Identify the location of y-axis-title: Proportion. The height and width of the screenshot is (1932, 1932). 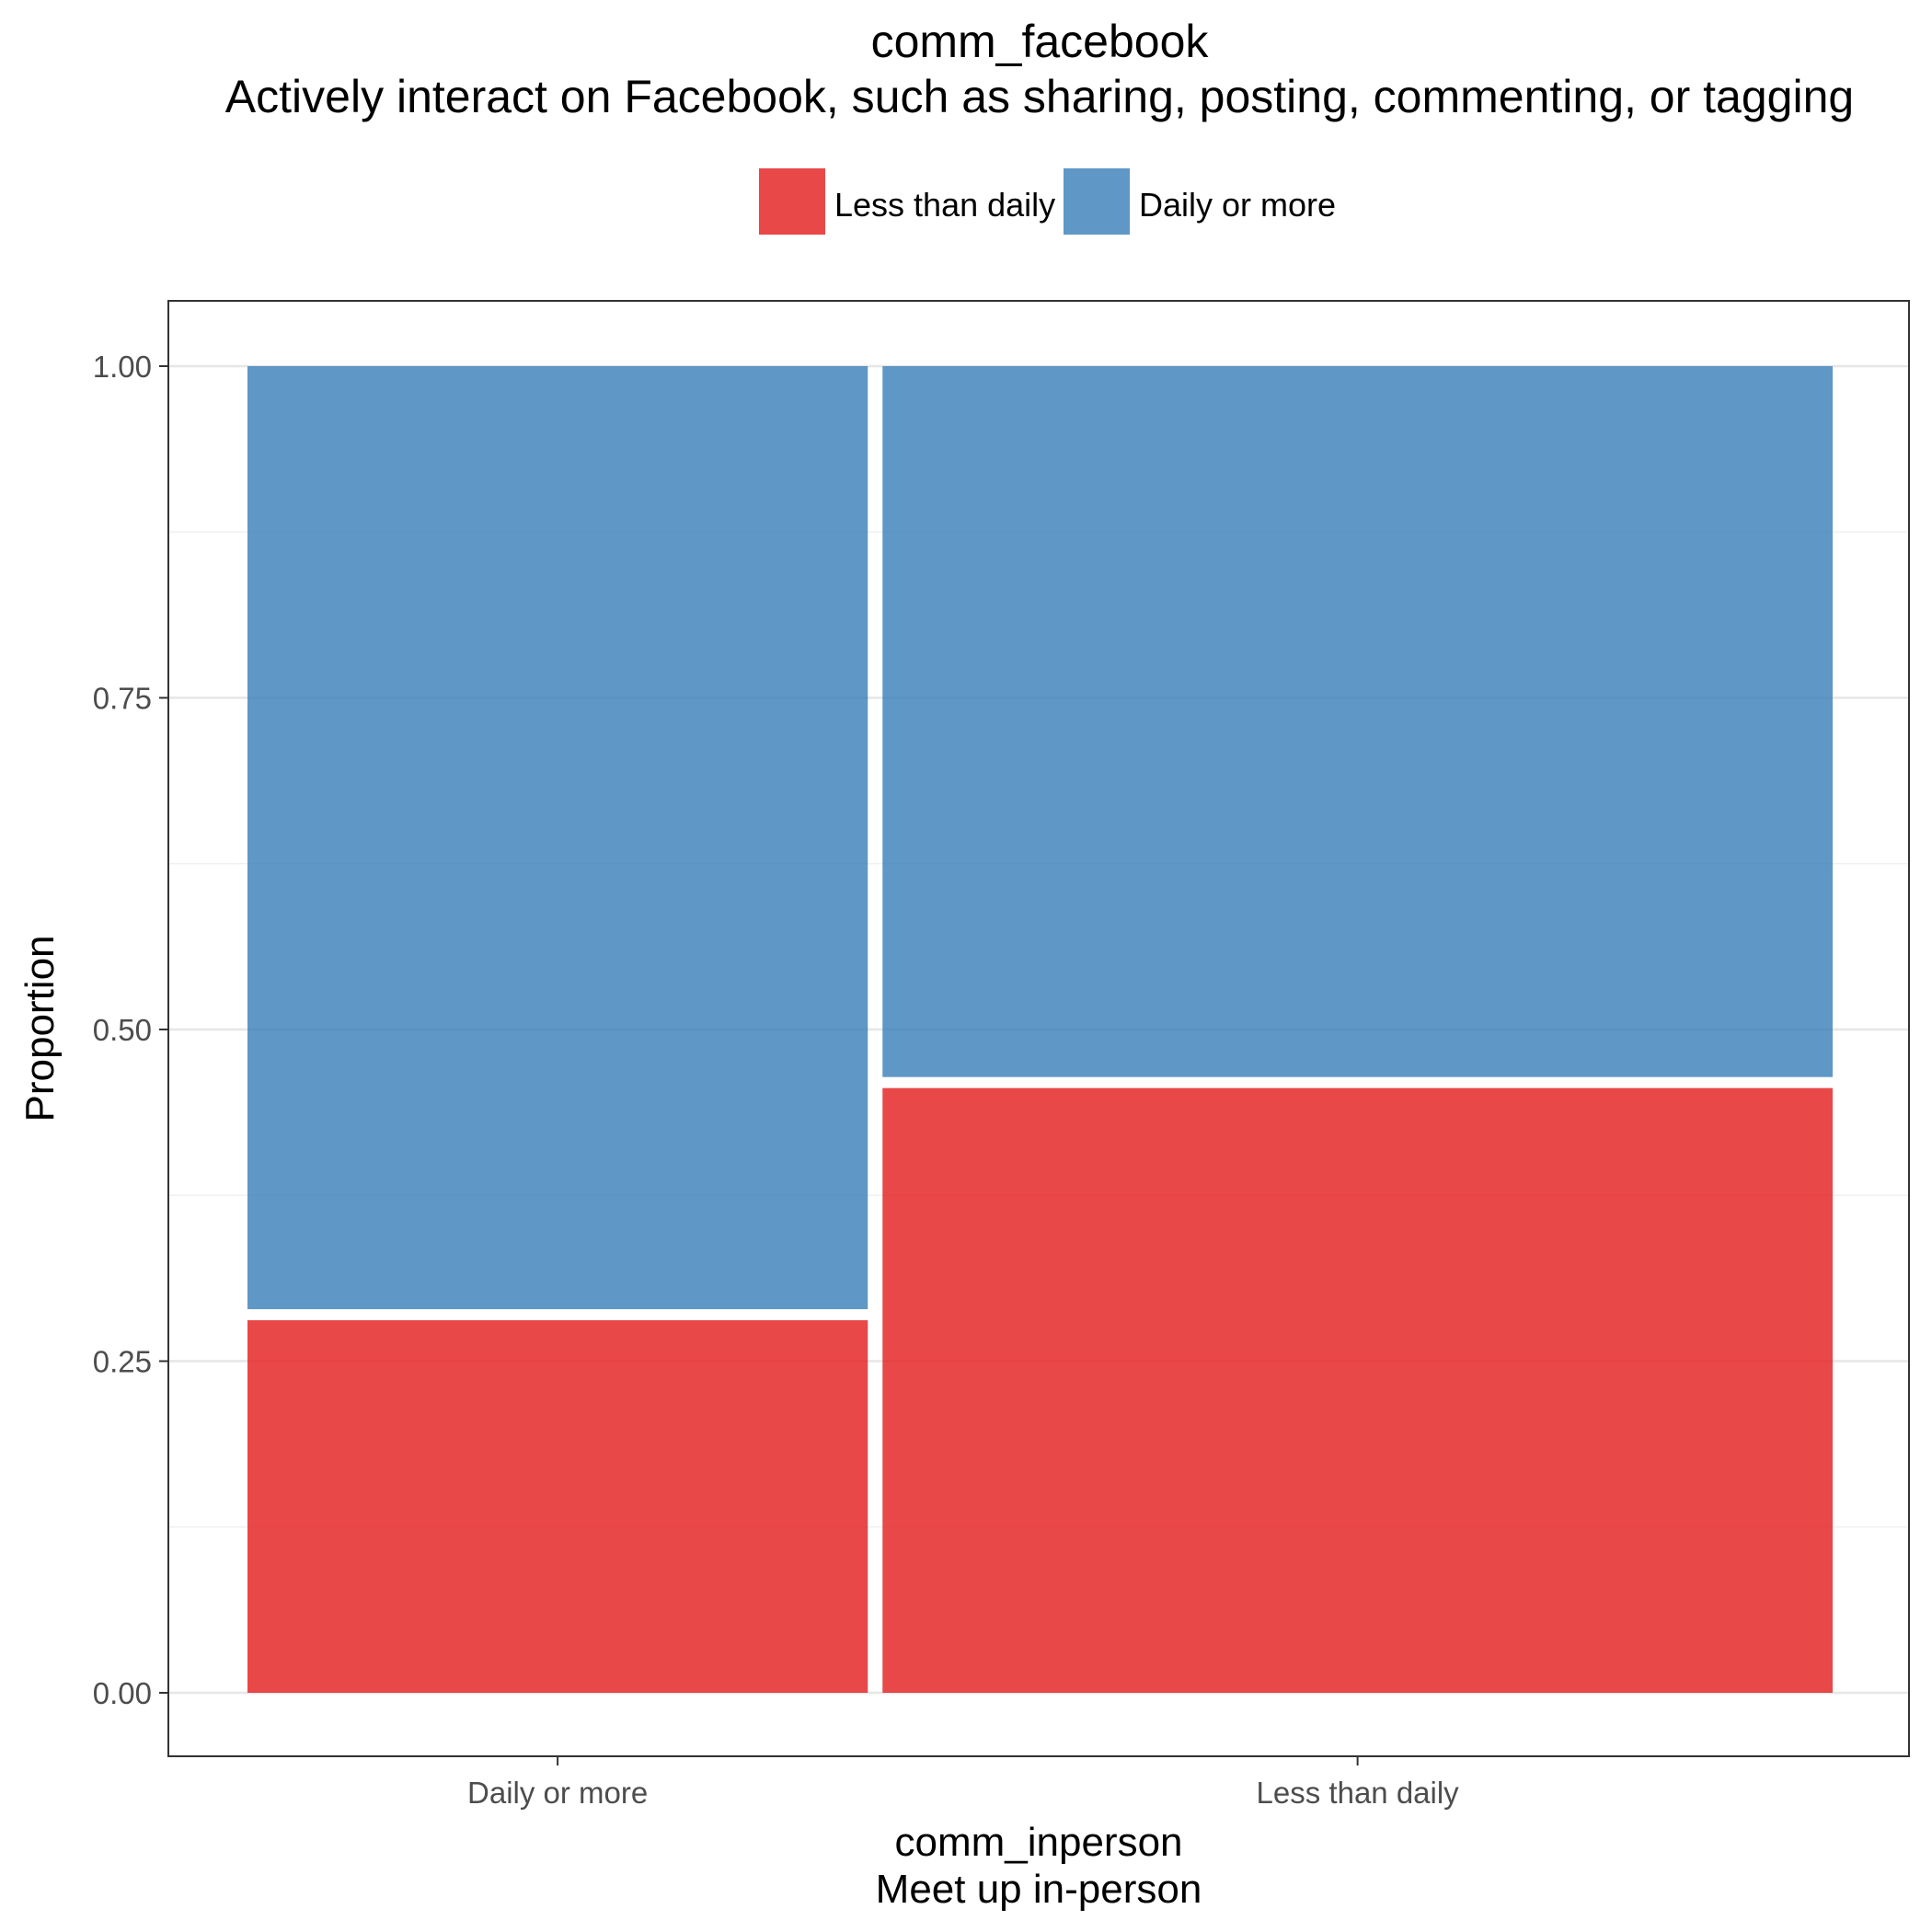
(40, 1028).